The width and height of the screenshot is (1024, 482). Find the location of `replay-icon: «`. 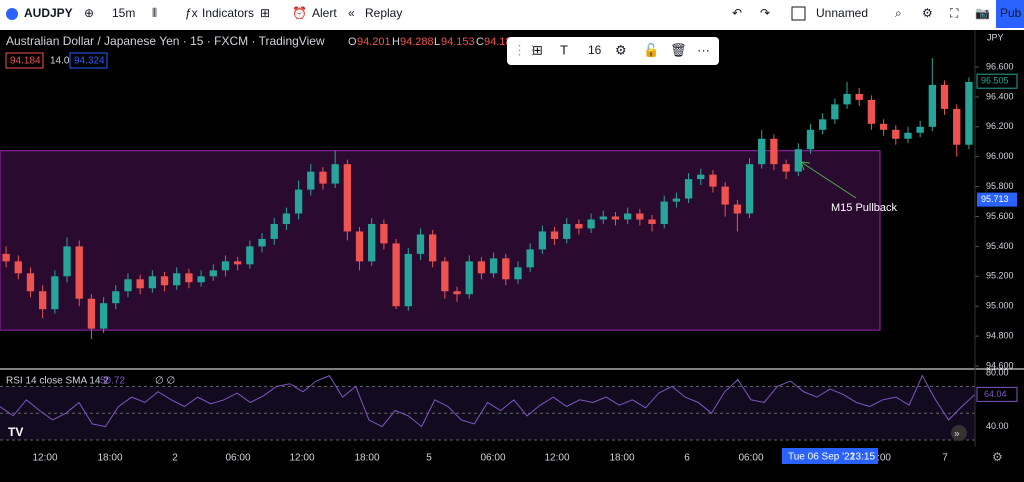

replay-icon: « is located at coordinates (351, 13).